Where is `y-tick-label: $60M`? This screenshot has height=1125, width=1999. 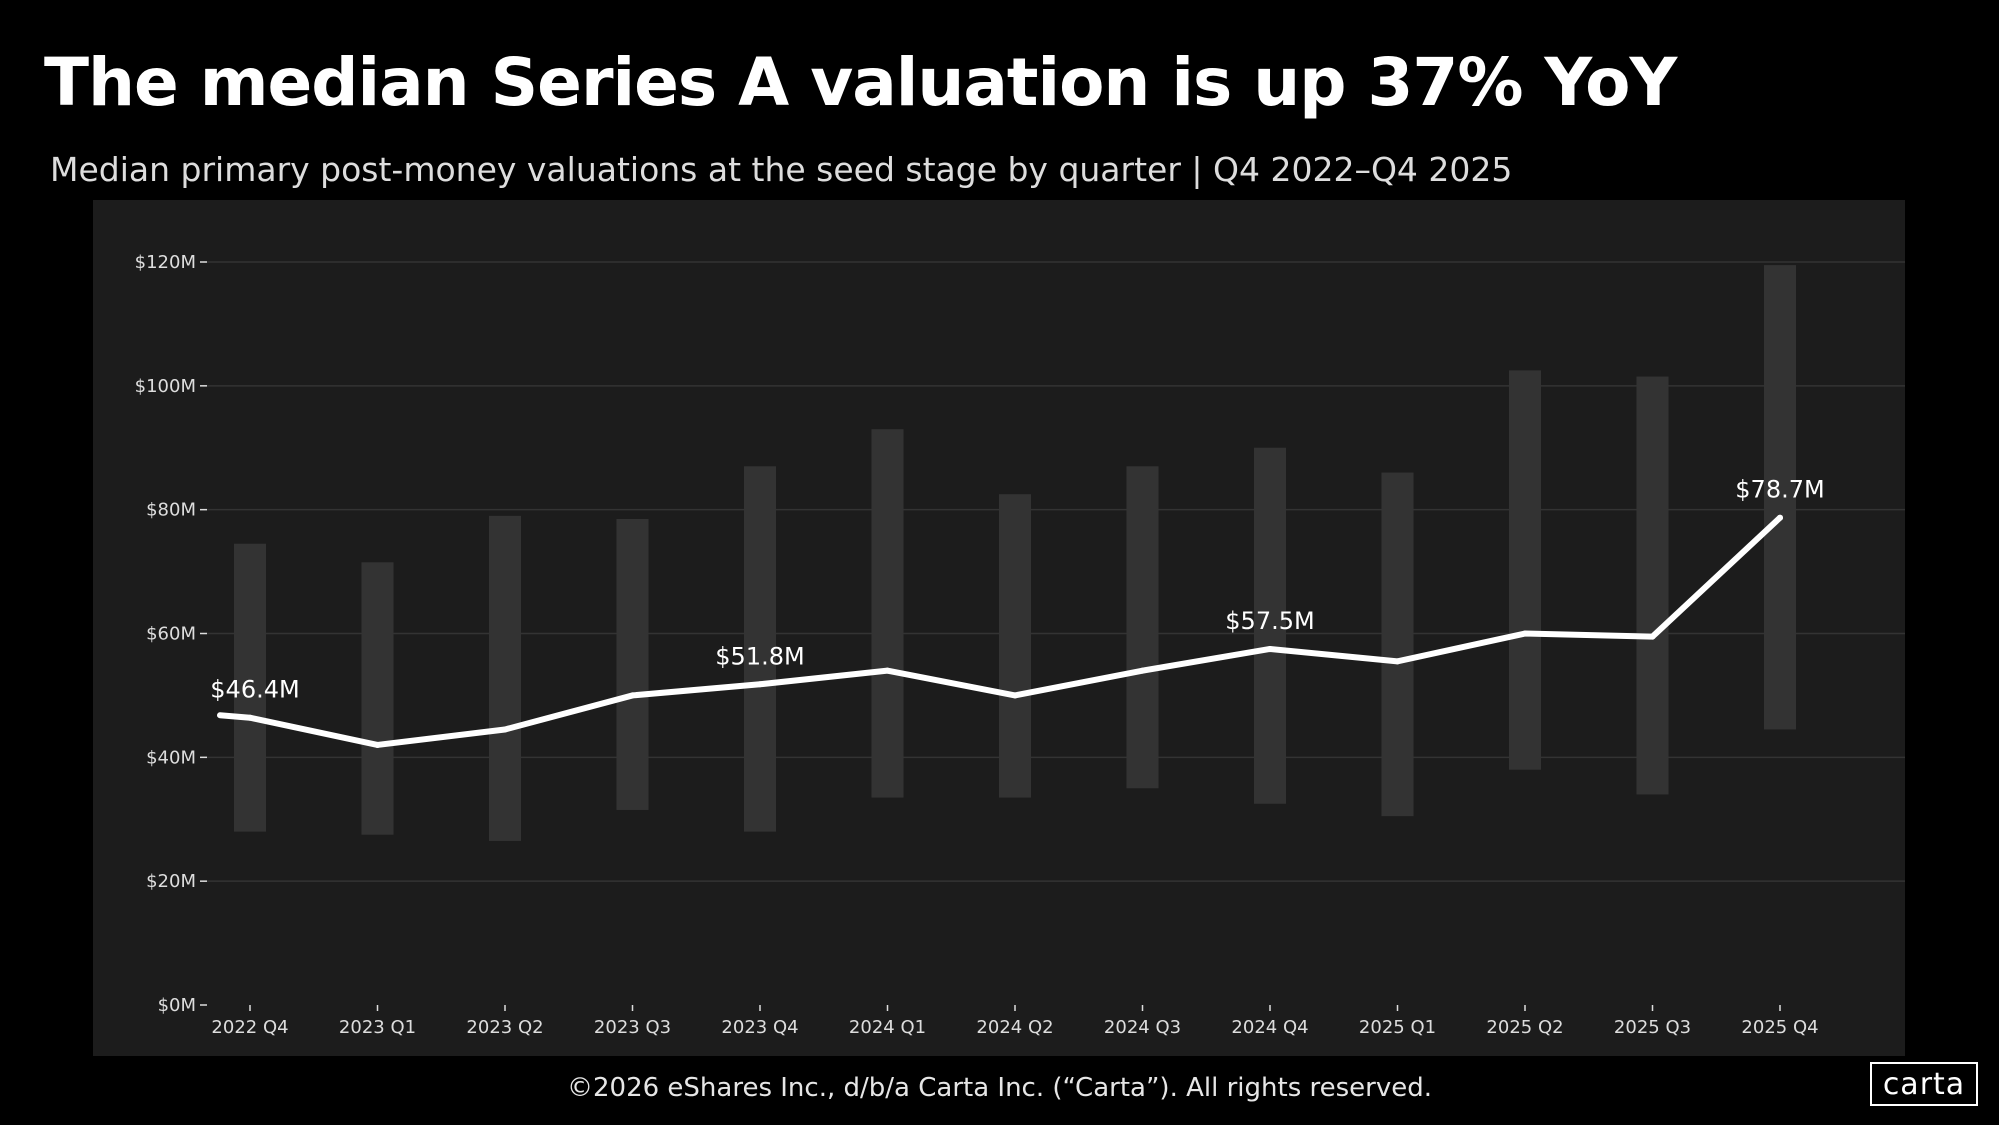
y-tick-label: $60M is located at coordinates (171, 634).